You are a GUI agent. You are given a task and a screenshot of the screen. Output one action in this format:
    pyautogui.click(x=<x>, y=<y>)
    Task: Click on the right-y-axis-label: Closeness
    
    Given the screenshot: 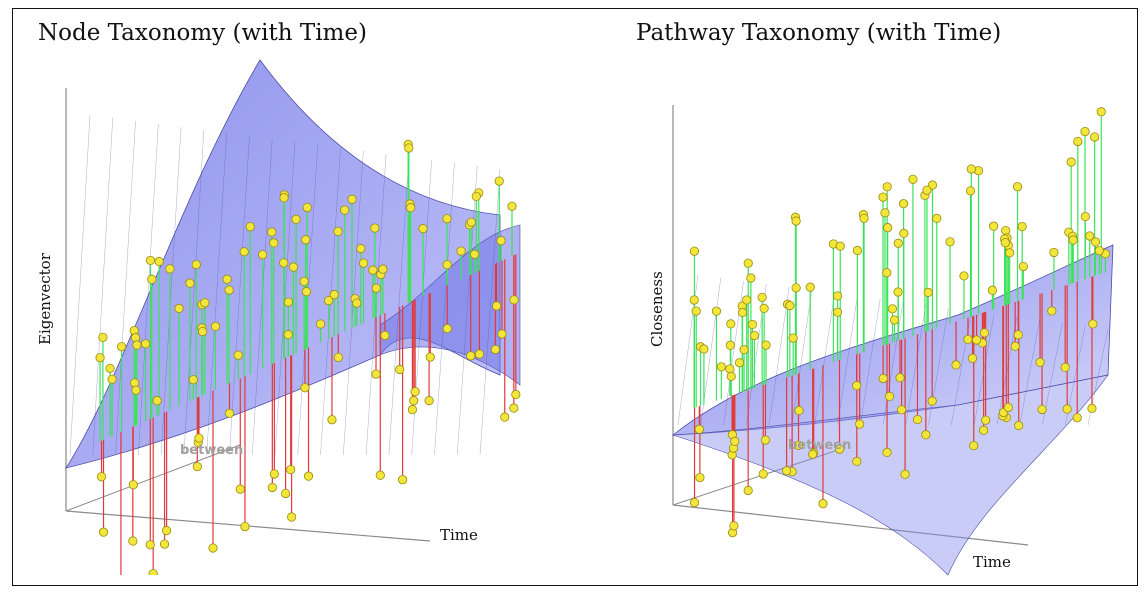 What is the action you would take?
    pyautogui.click(x=657, y=309)
    